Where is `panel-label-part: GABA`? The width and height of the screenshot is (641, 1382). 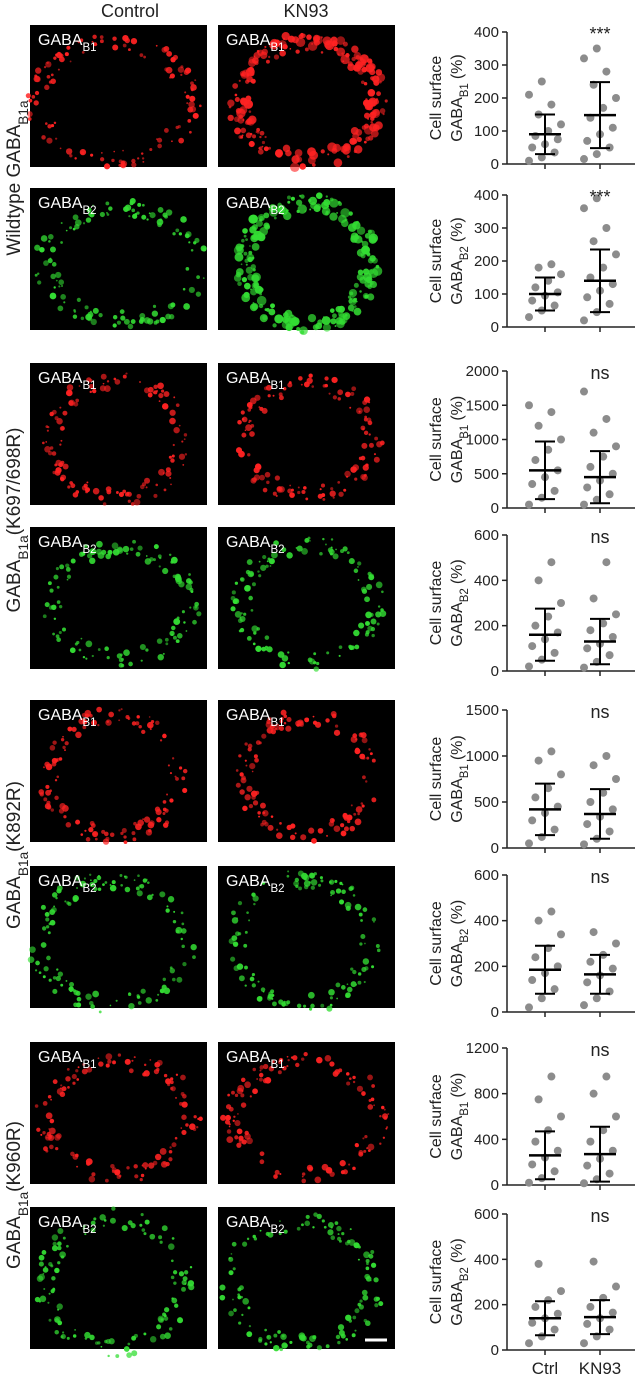 panel-label-part: GABA is located at coordinates (60, 203).